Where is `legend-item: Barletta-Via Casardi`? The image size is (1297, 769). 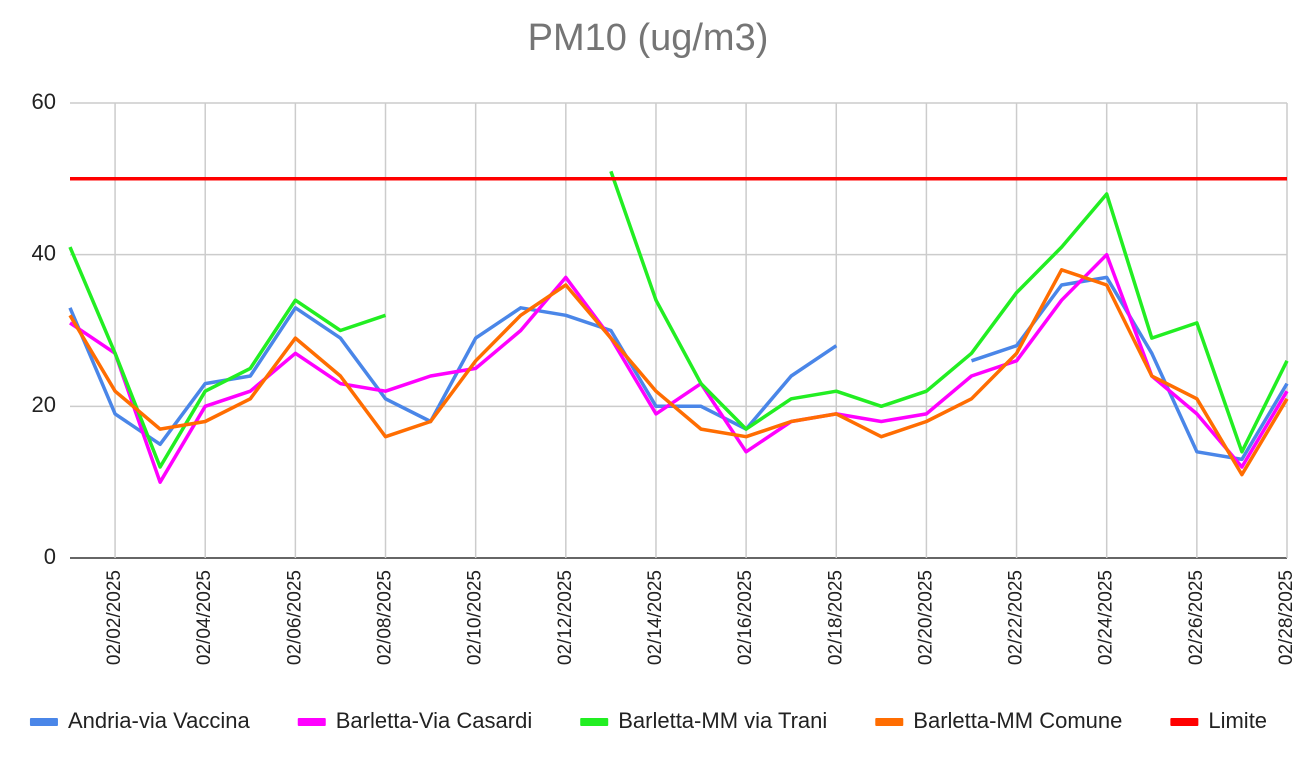
legend-item: Barletta-Via Casardi is located at coordinates (414, 720).